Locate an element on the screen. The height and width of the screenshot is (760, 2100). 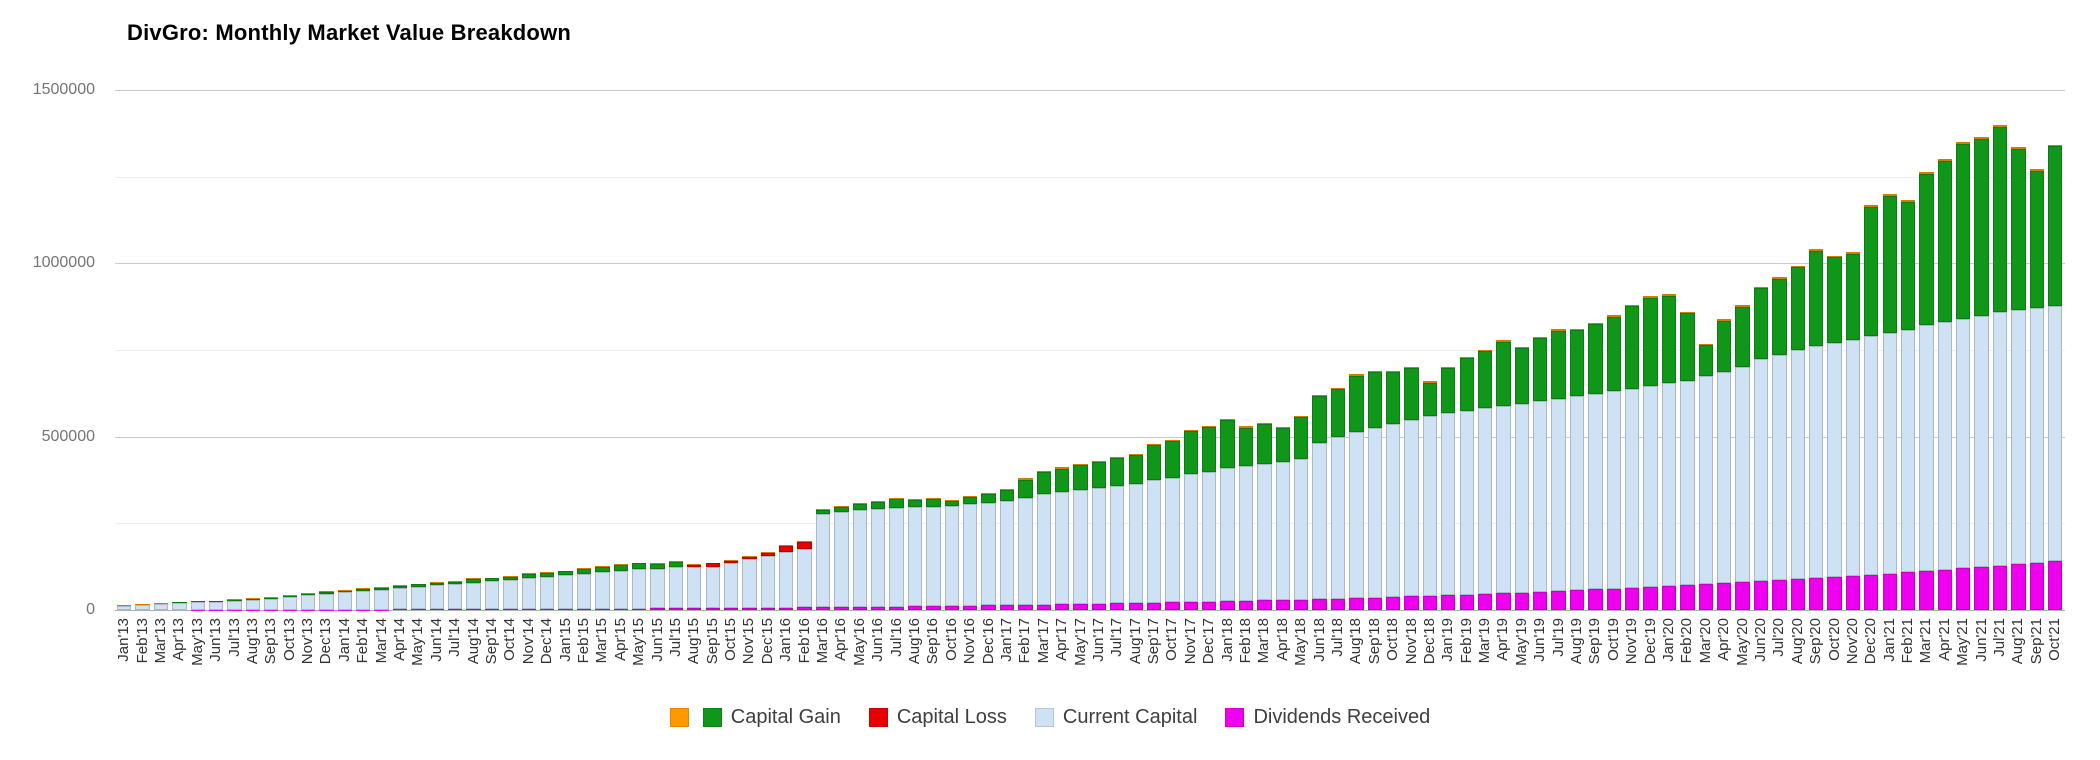
x-axis-slot: Oct'17 is located at coordinates (1172, 655).